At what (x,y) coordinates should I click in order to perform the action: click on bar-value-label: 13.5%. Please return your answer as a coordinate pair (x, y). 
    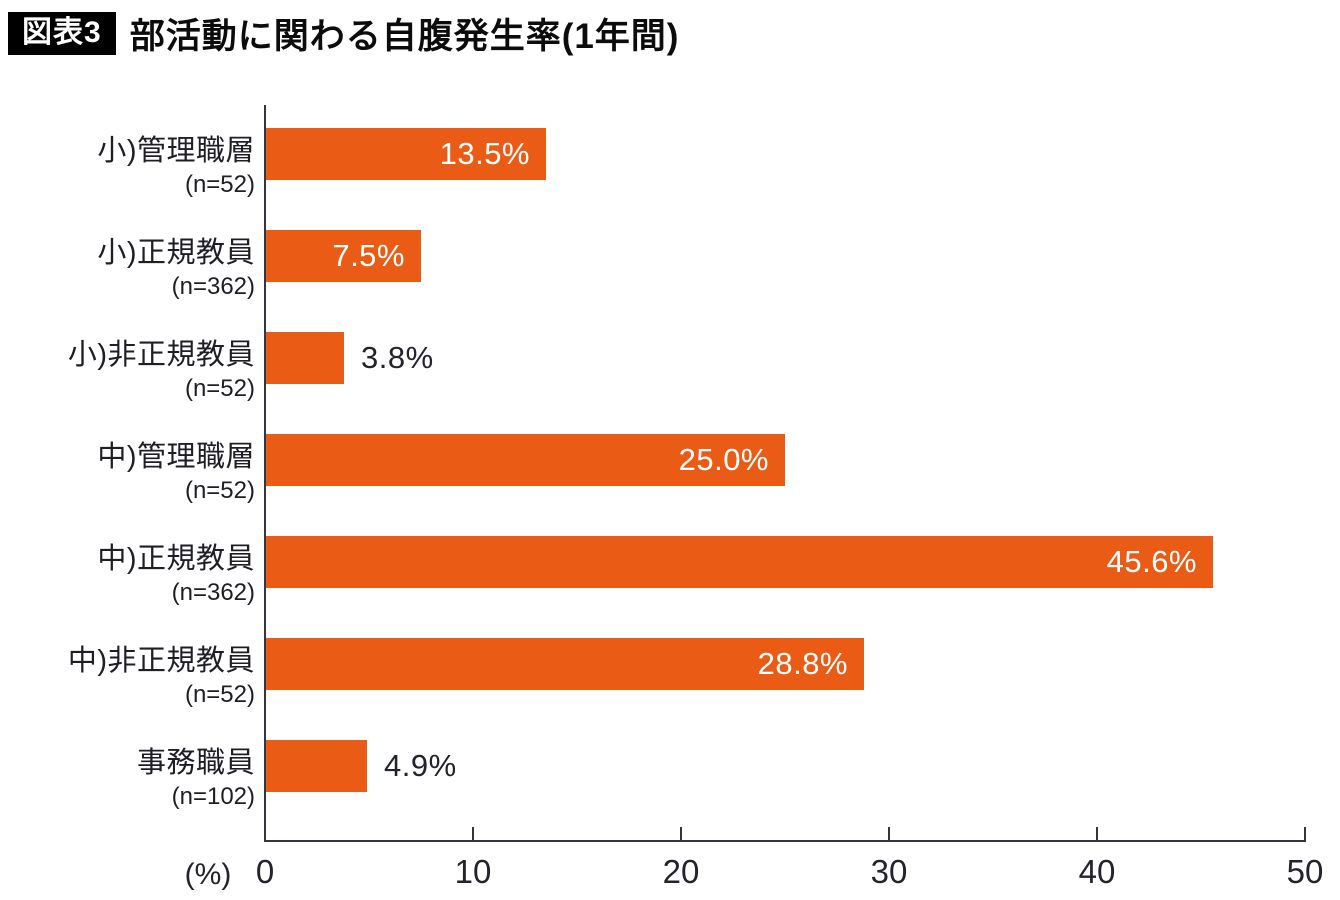
    Looking at the image, I should click on (484, 153).